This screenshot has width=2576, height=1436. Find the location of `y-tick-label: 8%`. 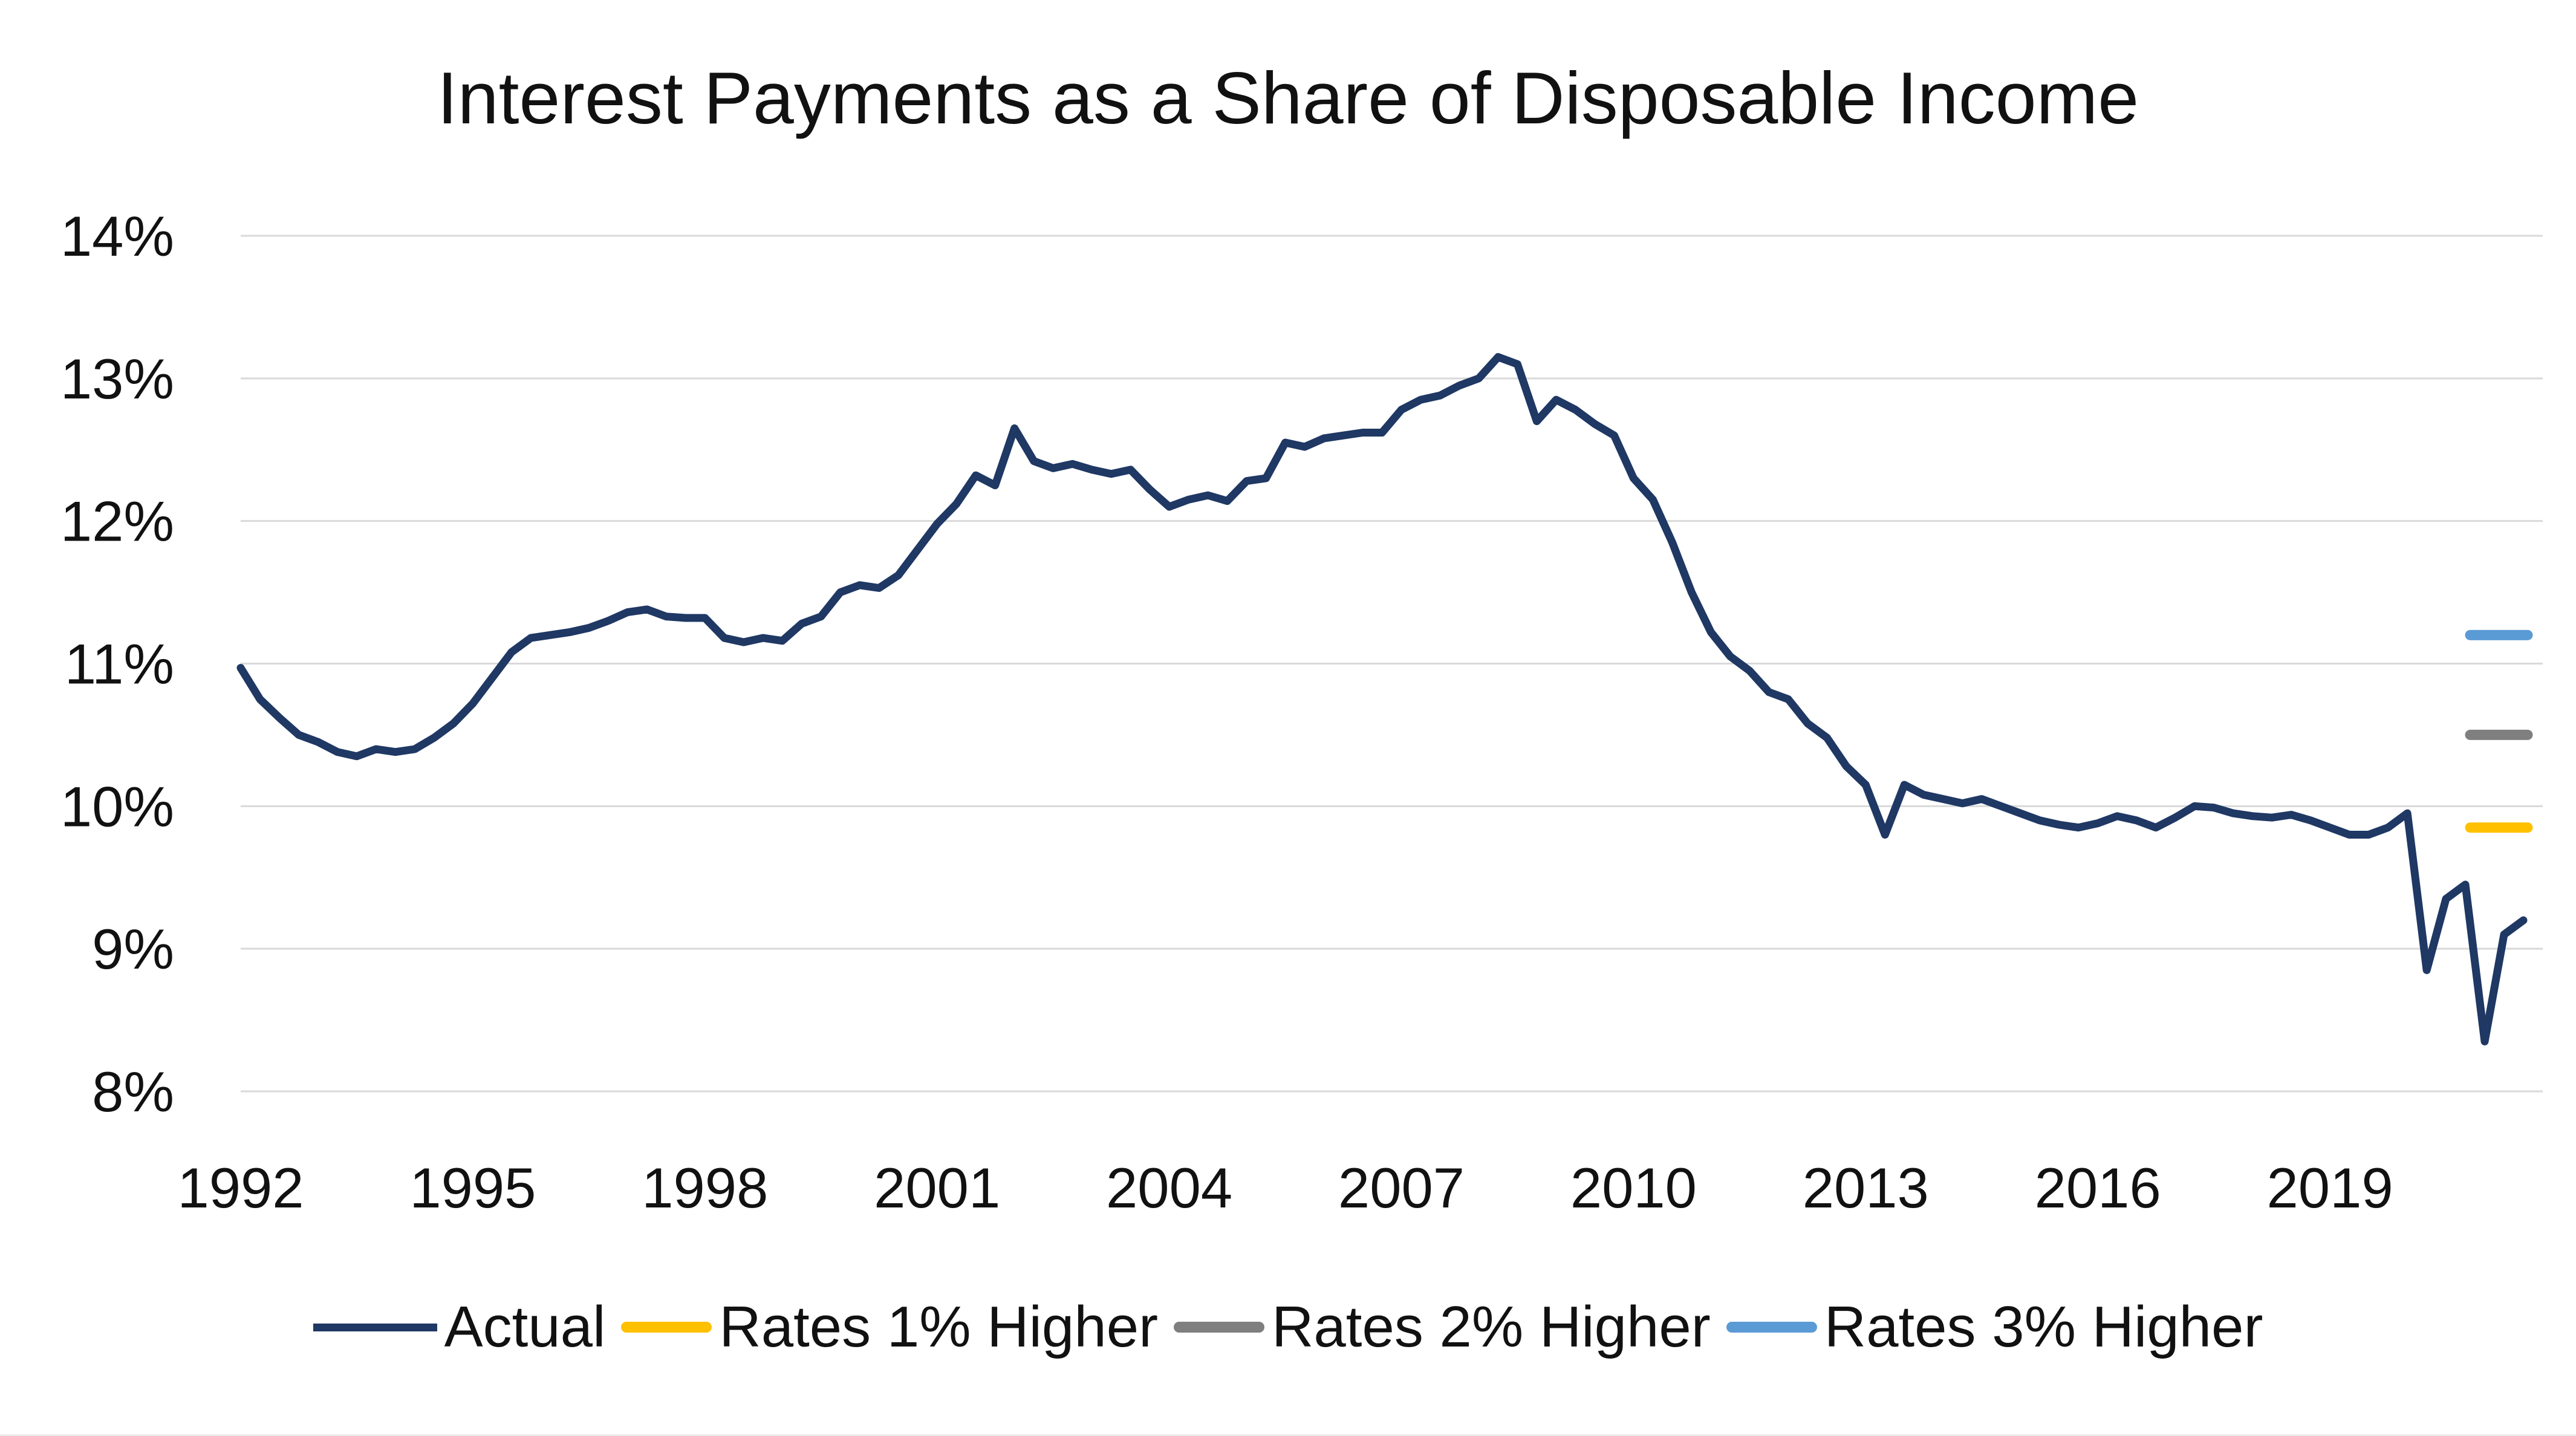

y-tick-label: 8% is located at coordinates (133, 1091).